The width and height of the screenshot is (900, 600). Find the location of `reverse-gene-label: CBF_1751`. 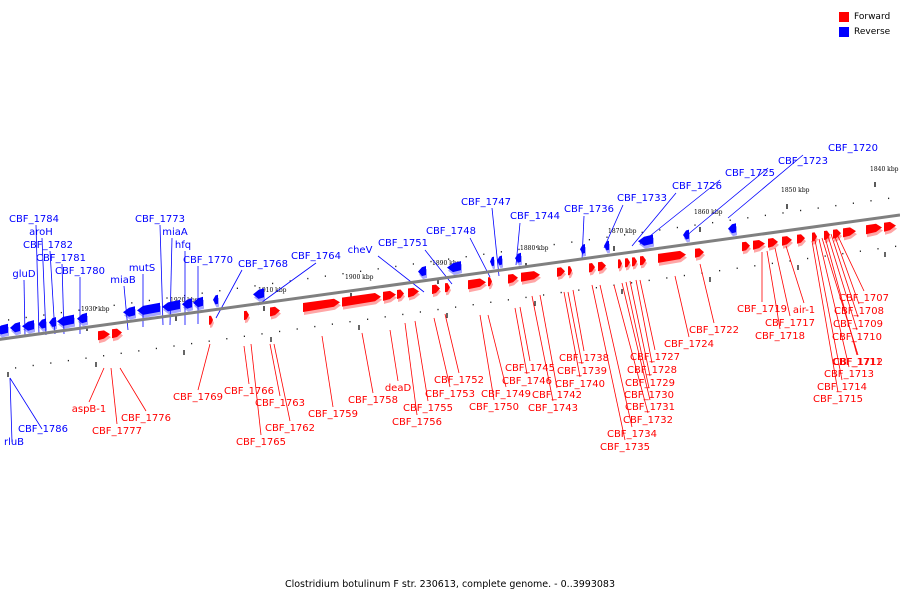

reverse-gene-label: CBF_1751 is located at coordinates (403, 243).